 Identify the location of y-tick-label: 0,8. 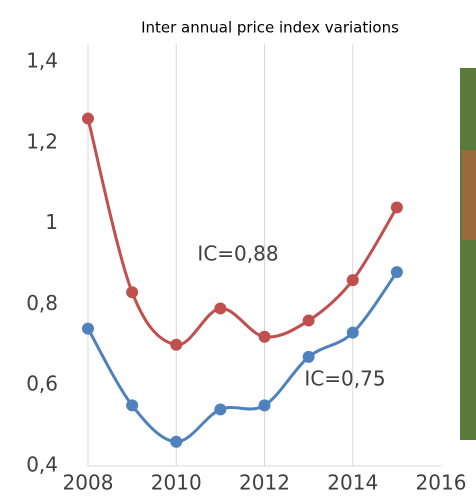
(42, 303).